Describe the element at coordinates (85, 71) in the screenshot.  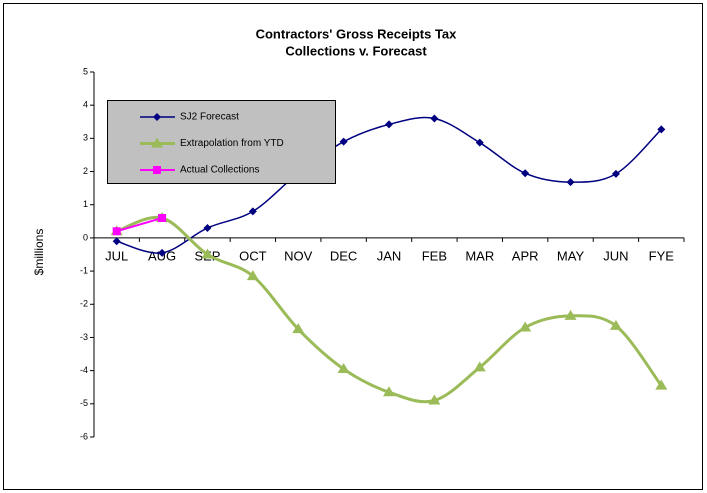
I see `y-tick-label: 5` at that location.